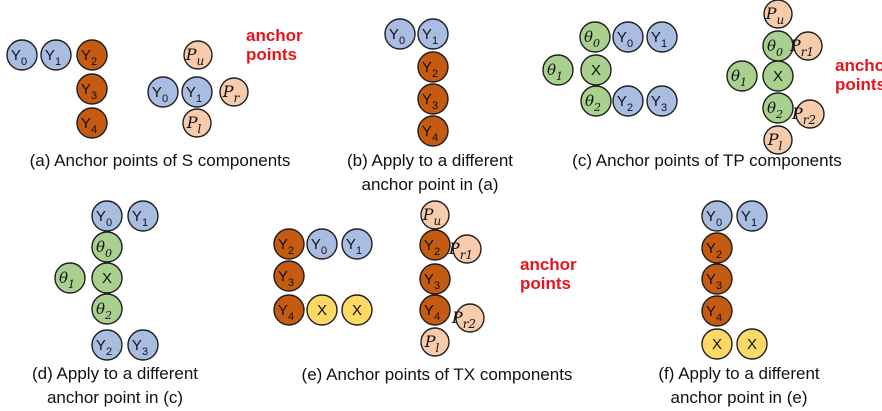  I want to click on theta-node-subscript: 1, so click(743, 82).